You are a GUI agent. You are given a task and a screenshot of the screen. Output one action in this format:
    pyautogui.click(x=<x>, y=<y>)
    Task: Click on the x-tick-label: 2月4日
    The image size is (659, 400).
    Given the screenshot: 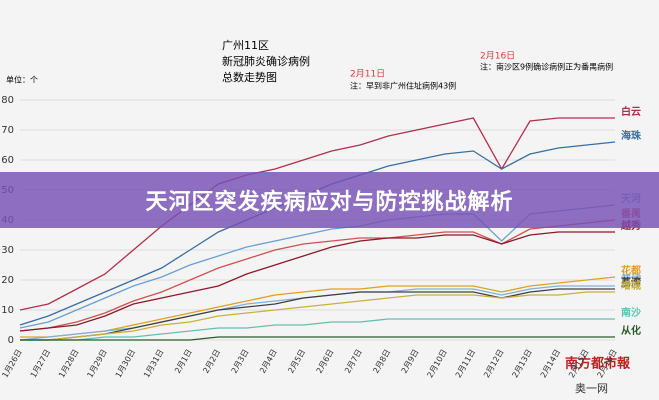 What is the action you would take?
    pyautogui.click(x=268, y=361)
    